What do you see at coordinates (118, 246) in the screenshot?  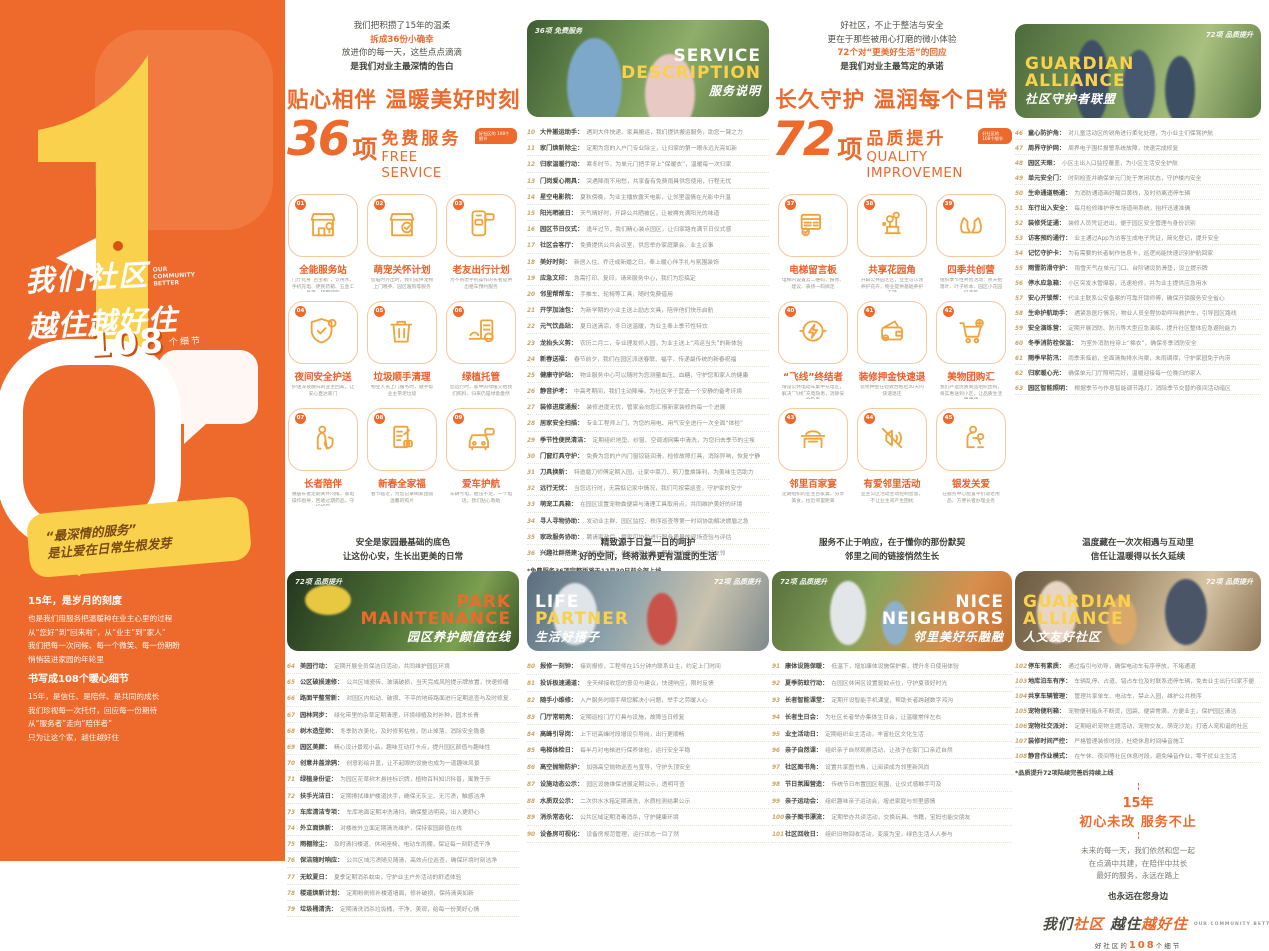 I see `bird-eye` at bounding box center [118, 246].